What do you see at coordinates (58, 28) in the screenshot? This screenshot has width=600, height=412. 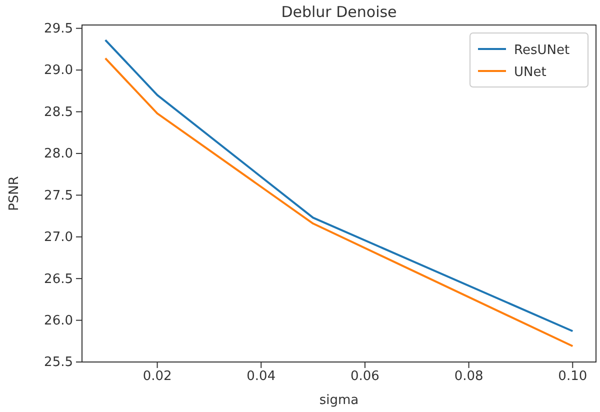 I see `y-tick-label: 29.5` at bounding box center [58, 28].